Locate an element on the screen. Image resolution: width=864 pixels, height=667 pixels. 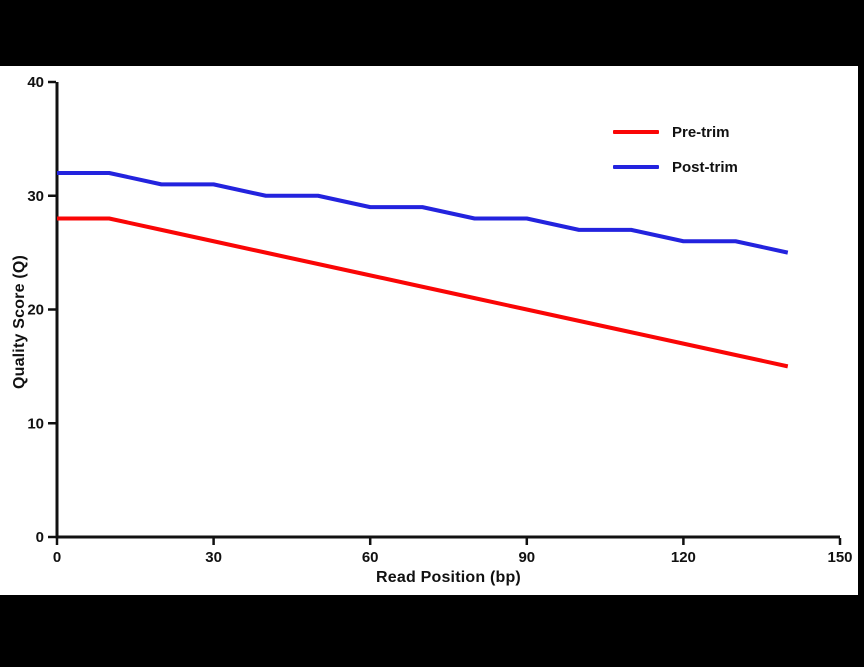
legend-label-pre-trim: Pre-trim is located at coordinates (701, 132).